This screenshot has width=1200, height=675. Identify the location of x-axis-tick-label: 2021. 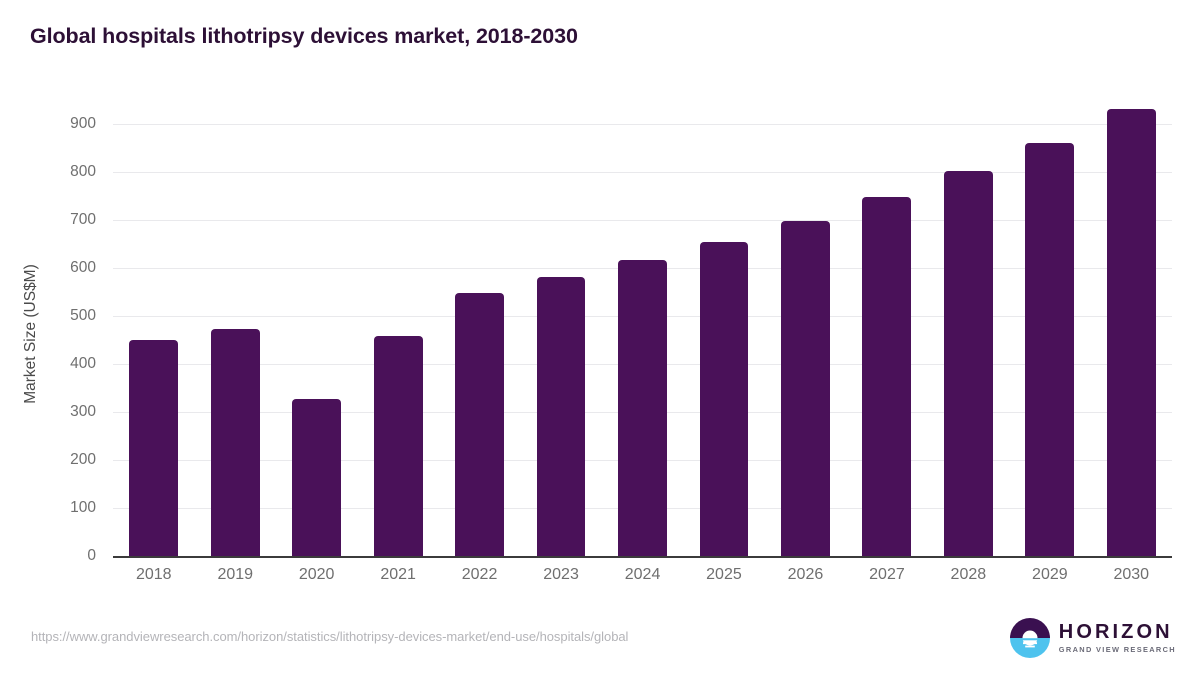
(398, 574).